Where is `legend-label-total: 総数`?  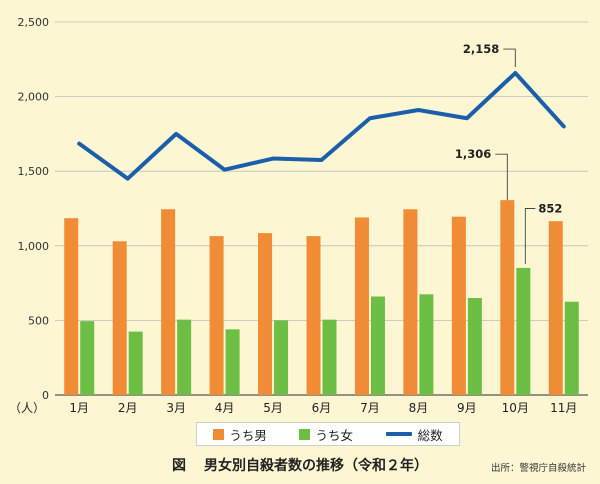
legend-label-total: 総数 is located at coordinates (430, 435).